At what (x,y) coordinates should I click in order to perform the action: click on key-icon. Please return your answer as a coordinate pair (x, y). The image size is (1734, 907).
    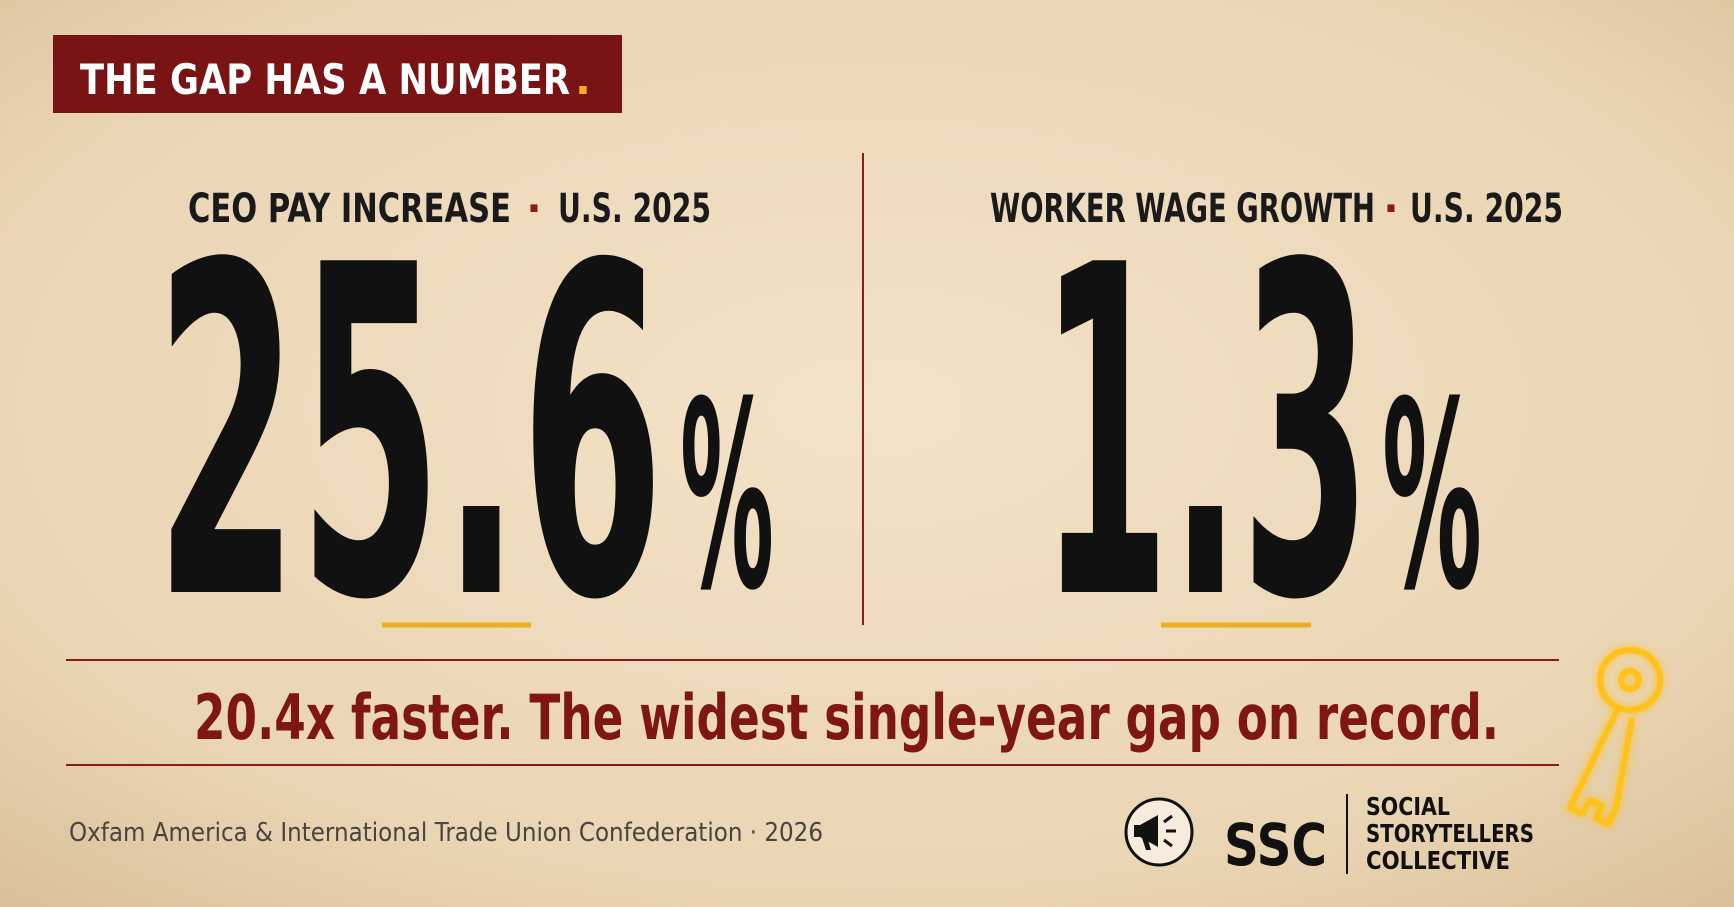
    Looking at the image, I should click on (1615, 737).